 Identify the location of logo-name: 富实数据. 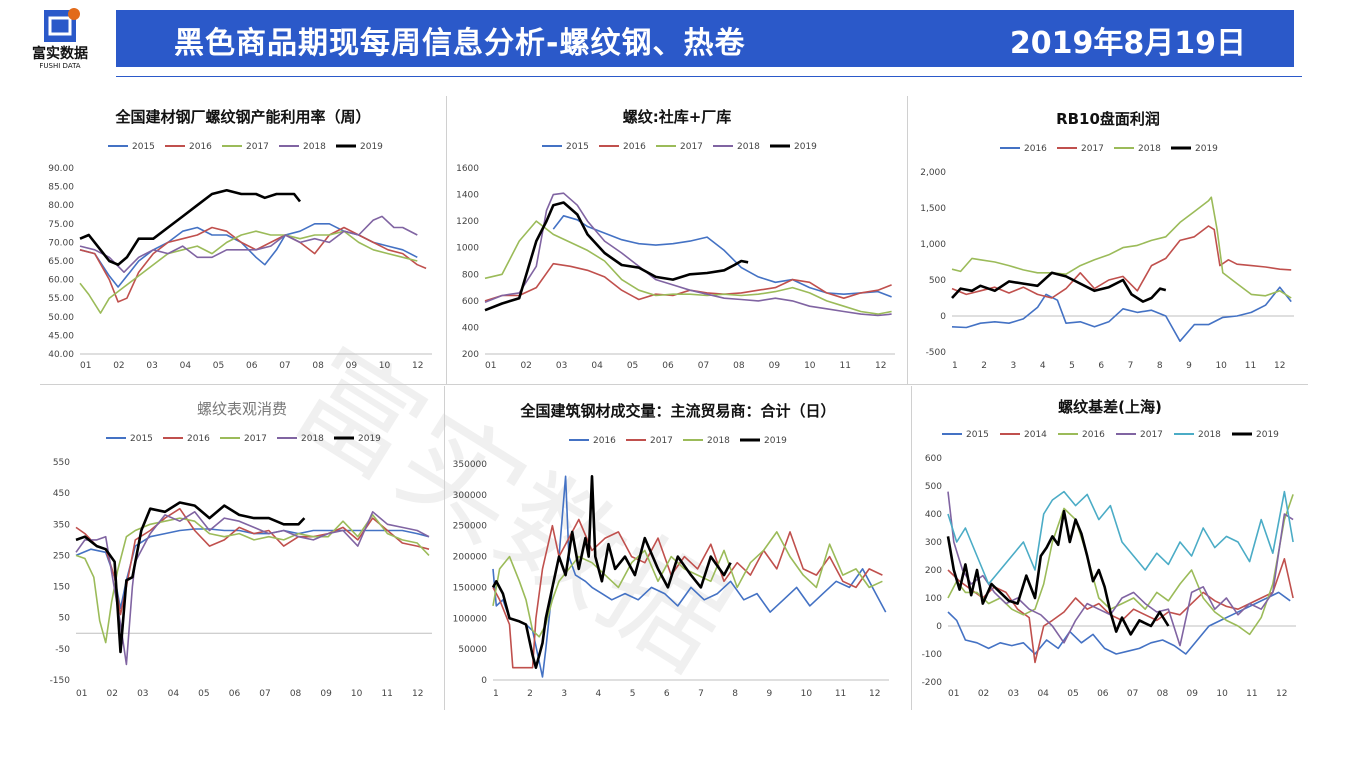
(60, 53).